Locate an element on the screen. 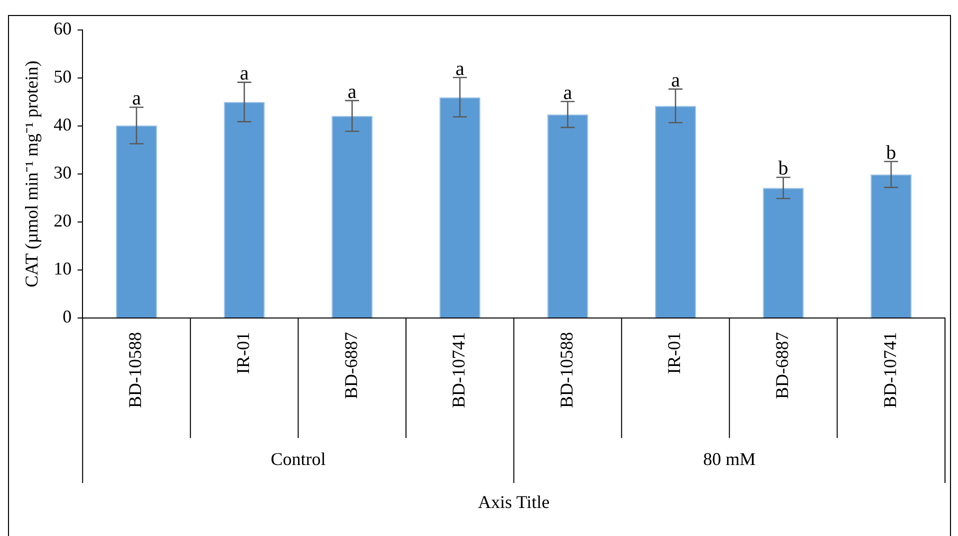  y-tick-label: 50 is located at coordinates (63, 76).